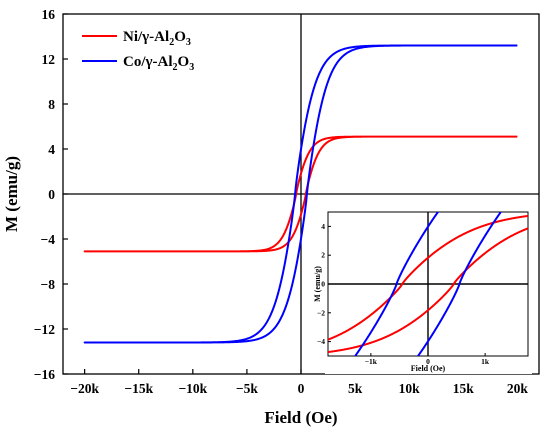  I want to click on inset-ticks: −1k 0 1k −4 −2 0 2 4, so click(403, 294).